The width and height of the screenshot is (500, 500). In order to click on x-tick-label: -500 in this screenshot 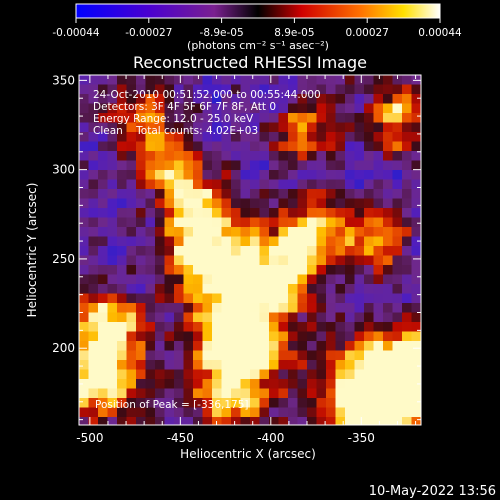, I will do `click(89, 438)`.